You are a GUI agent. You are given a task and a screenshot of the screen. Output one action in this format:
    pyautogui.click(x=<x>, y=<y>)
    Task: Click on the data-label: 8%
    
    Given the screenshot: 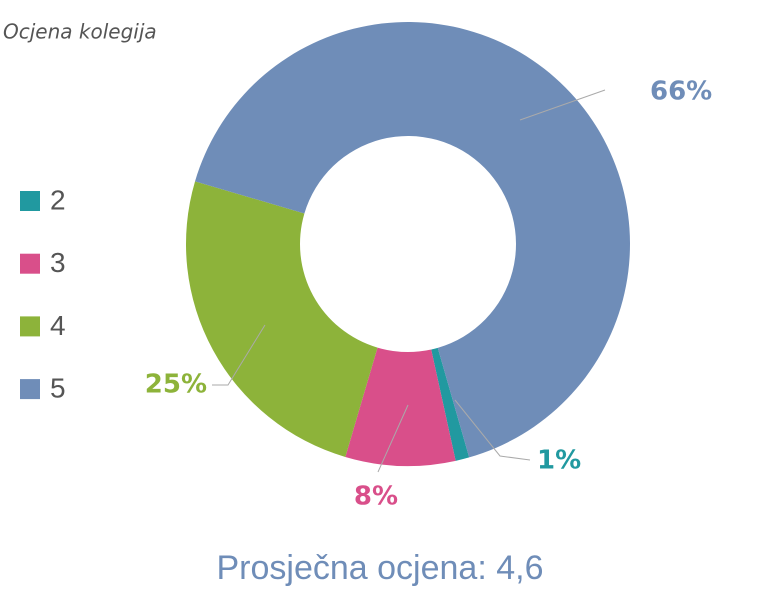 What is the action you would take?
    pyautogui.click(x=376, y=497)
    